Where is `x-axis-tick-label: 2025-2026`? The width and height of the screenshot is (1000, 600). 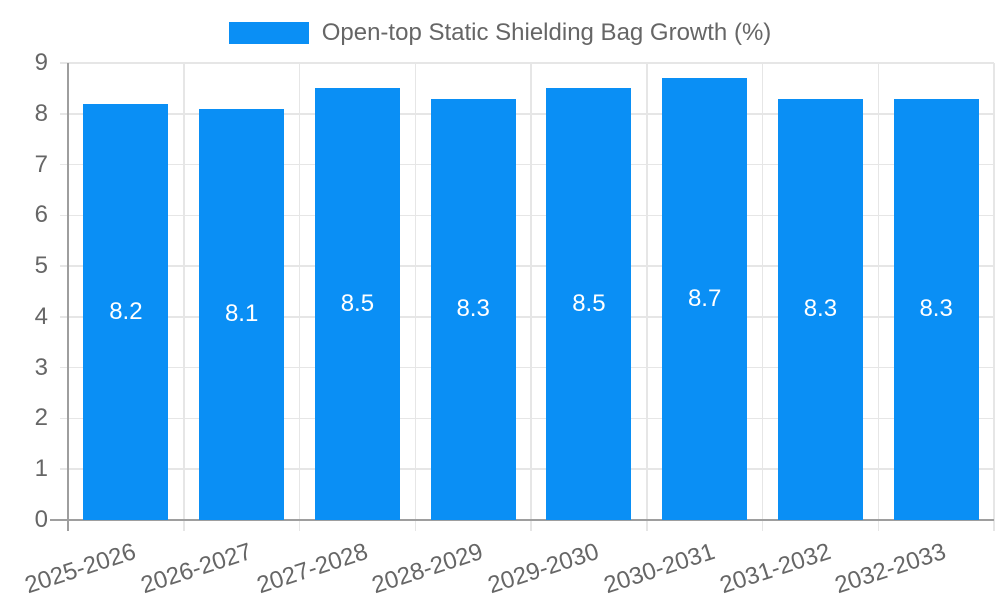 x-axis-tick-label: 2025-2026 is located at coordinates (80, 569).